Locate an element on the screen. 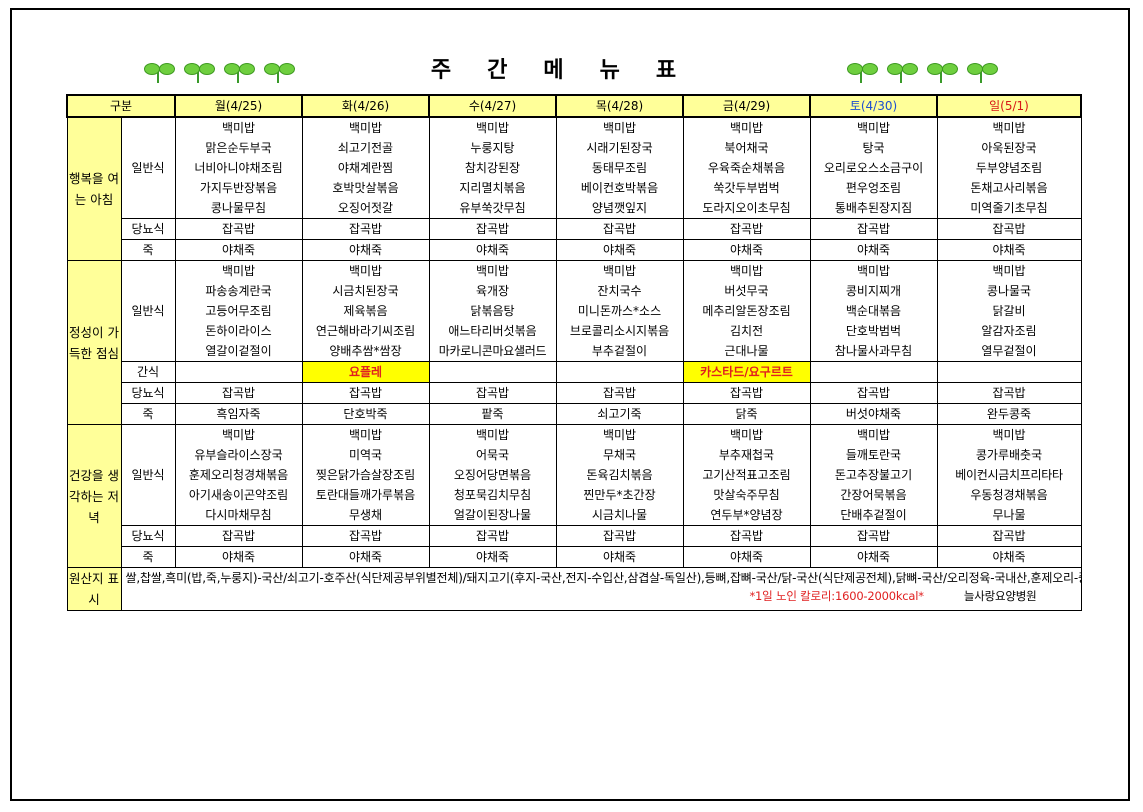  breakfast-dish-thu: 베이컨호박볶음 is located at coordinates (619, 188).